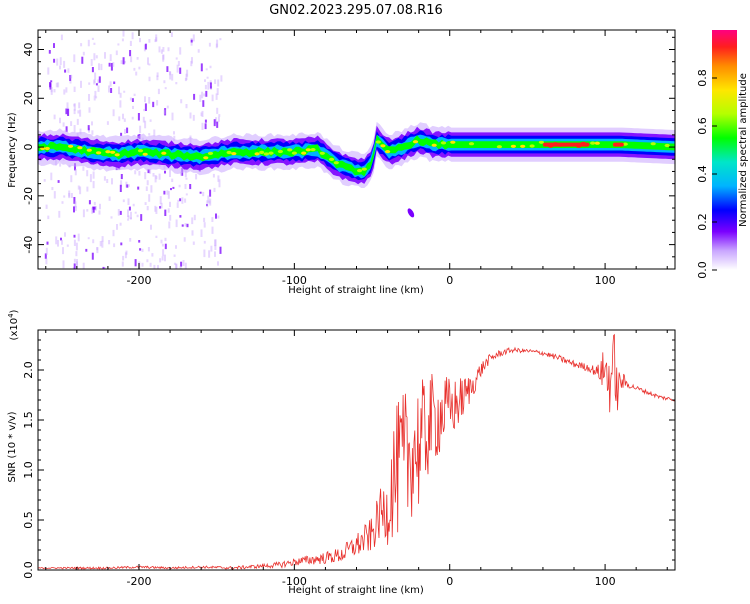  I want to click on spectrogram-ylabel: Frequency (Hz), so click(12, 150).